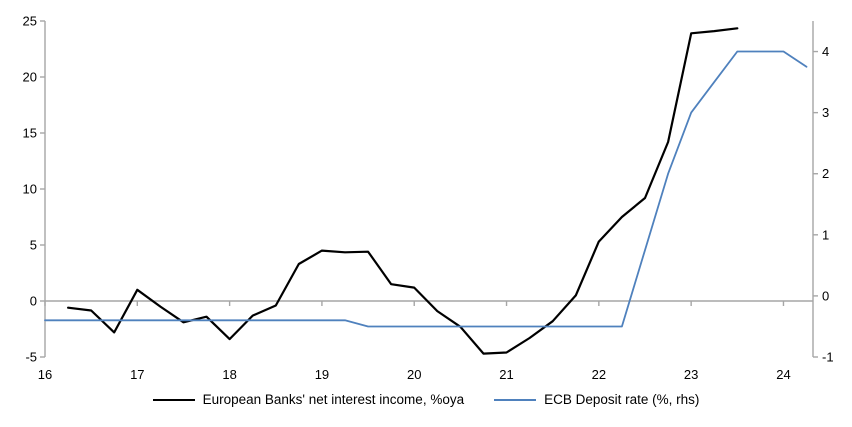  I want to click on right-axis-tick-label: 2, so click(825, 173).